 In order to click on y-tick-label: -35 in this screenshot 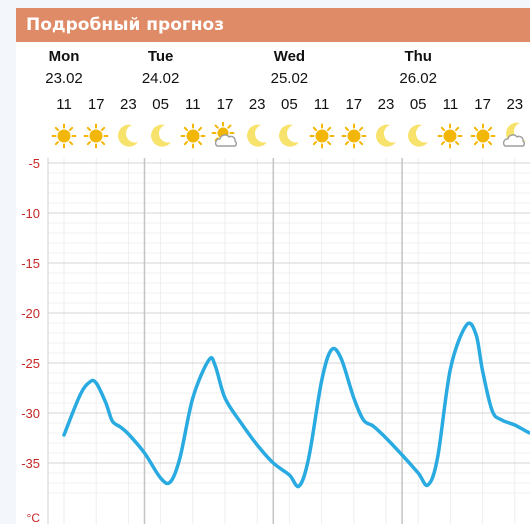, I will do `click(30, 463)`.